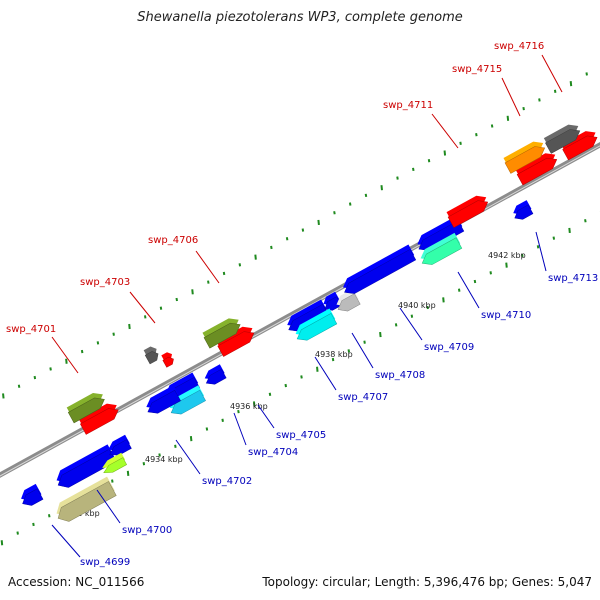 The width and height of the screenshot is (600, 600). What do you see at coordinates (573, 278) in the screenshot?
I see `gene-label: swp_4713` at bounding box center [573, 278].